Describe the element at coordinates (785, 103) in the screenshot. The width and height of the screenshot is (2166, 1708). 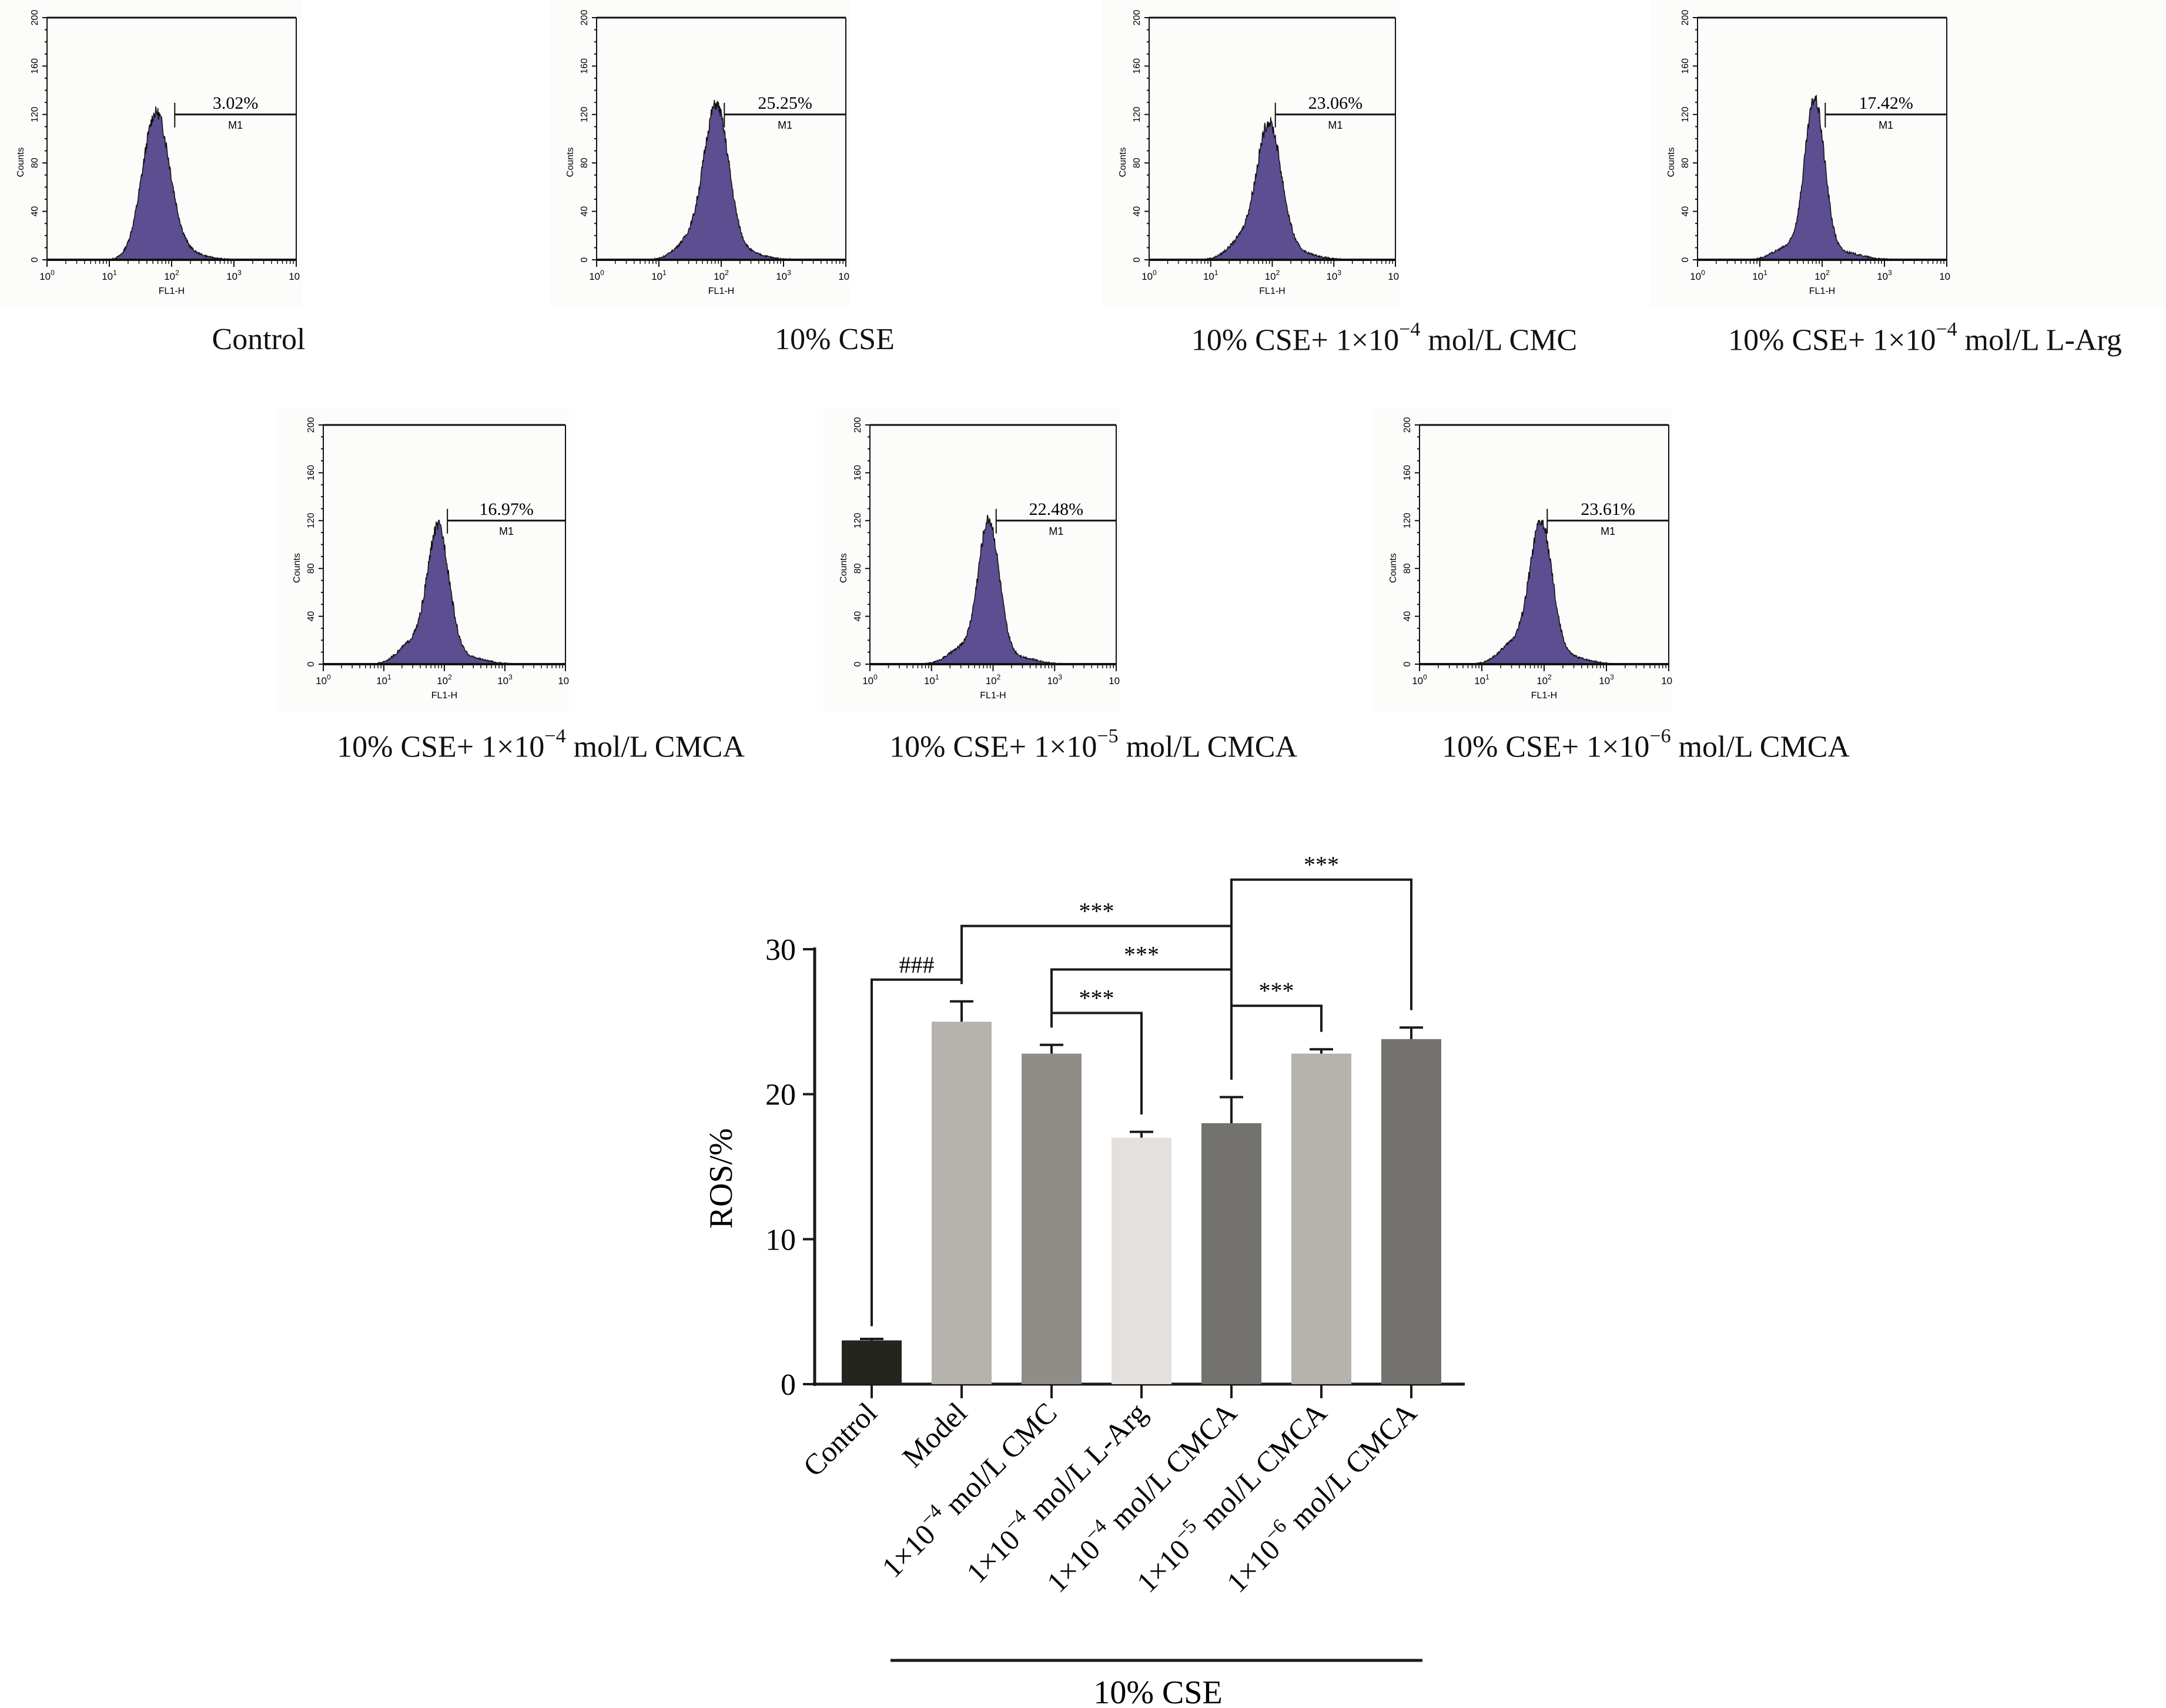
I see `gate-percent: 25.25%` at that location.